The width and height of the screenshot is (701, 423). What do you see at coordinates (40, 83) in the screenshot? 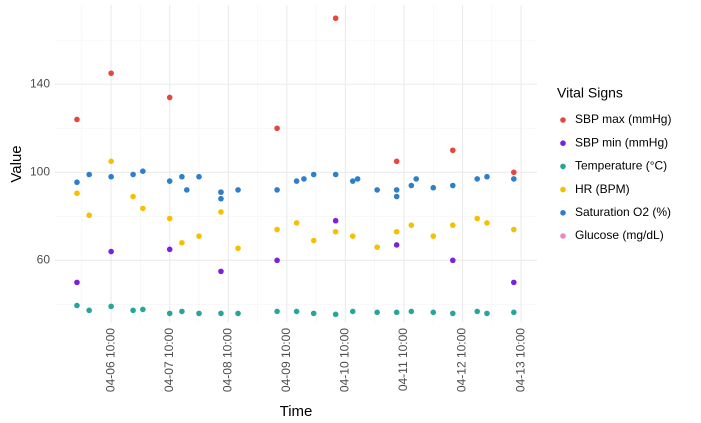
I see `y-tick-label: 140` at bounding box center [40, 83].